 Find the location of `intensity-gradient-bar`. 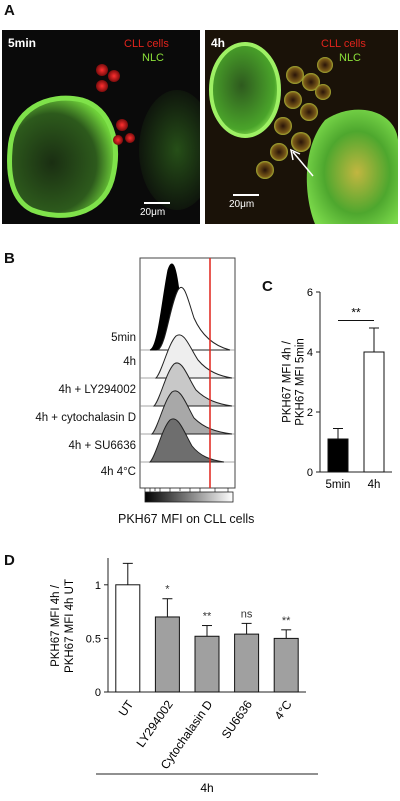

intensity-gradient-bar is located at coordinates (189, 497).